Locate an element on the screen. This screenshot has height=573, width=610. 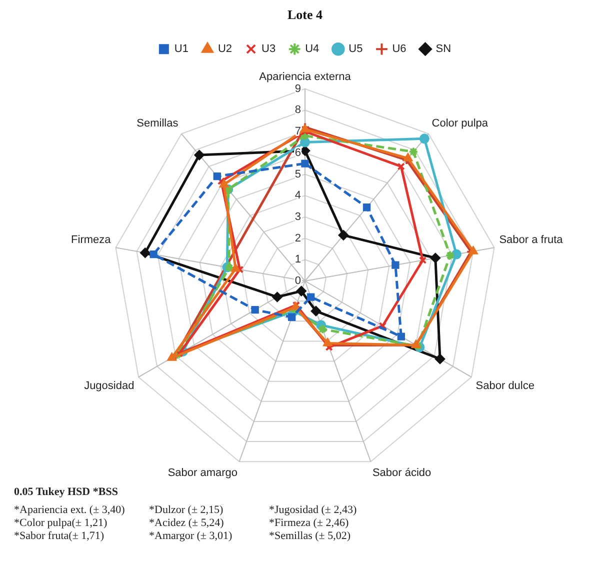
y-tick-label: 5 is located at coordinates (297, 174).